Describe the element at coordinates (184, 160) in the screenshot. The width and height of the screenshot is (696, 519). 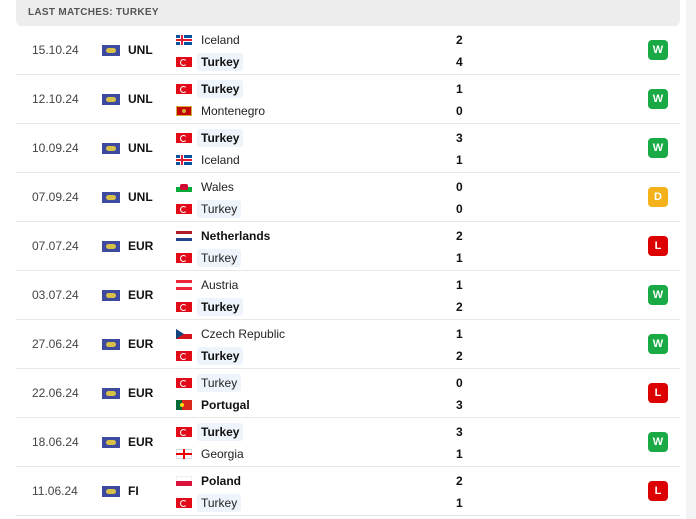
I see `iceland-flag-icon` at that location.